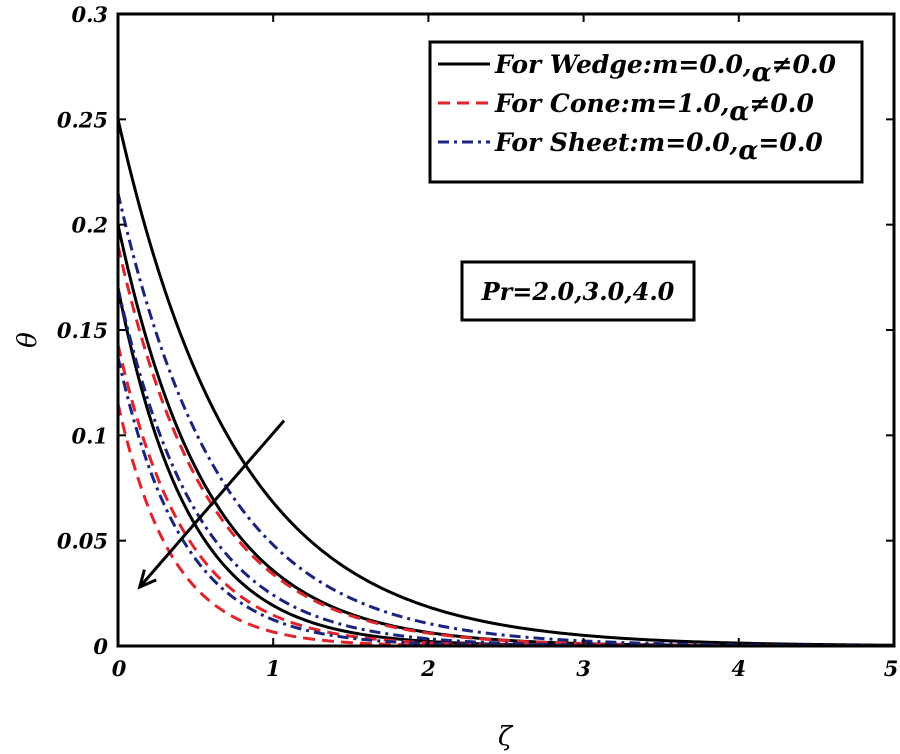  What do you see at coordinates (28, 340) in the screenshot?
I see `y-axis-label: θ` at bounding box center [28, 340].